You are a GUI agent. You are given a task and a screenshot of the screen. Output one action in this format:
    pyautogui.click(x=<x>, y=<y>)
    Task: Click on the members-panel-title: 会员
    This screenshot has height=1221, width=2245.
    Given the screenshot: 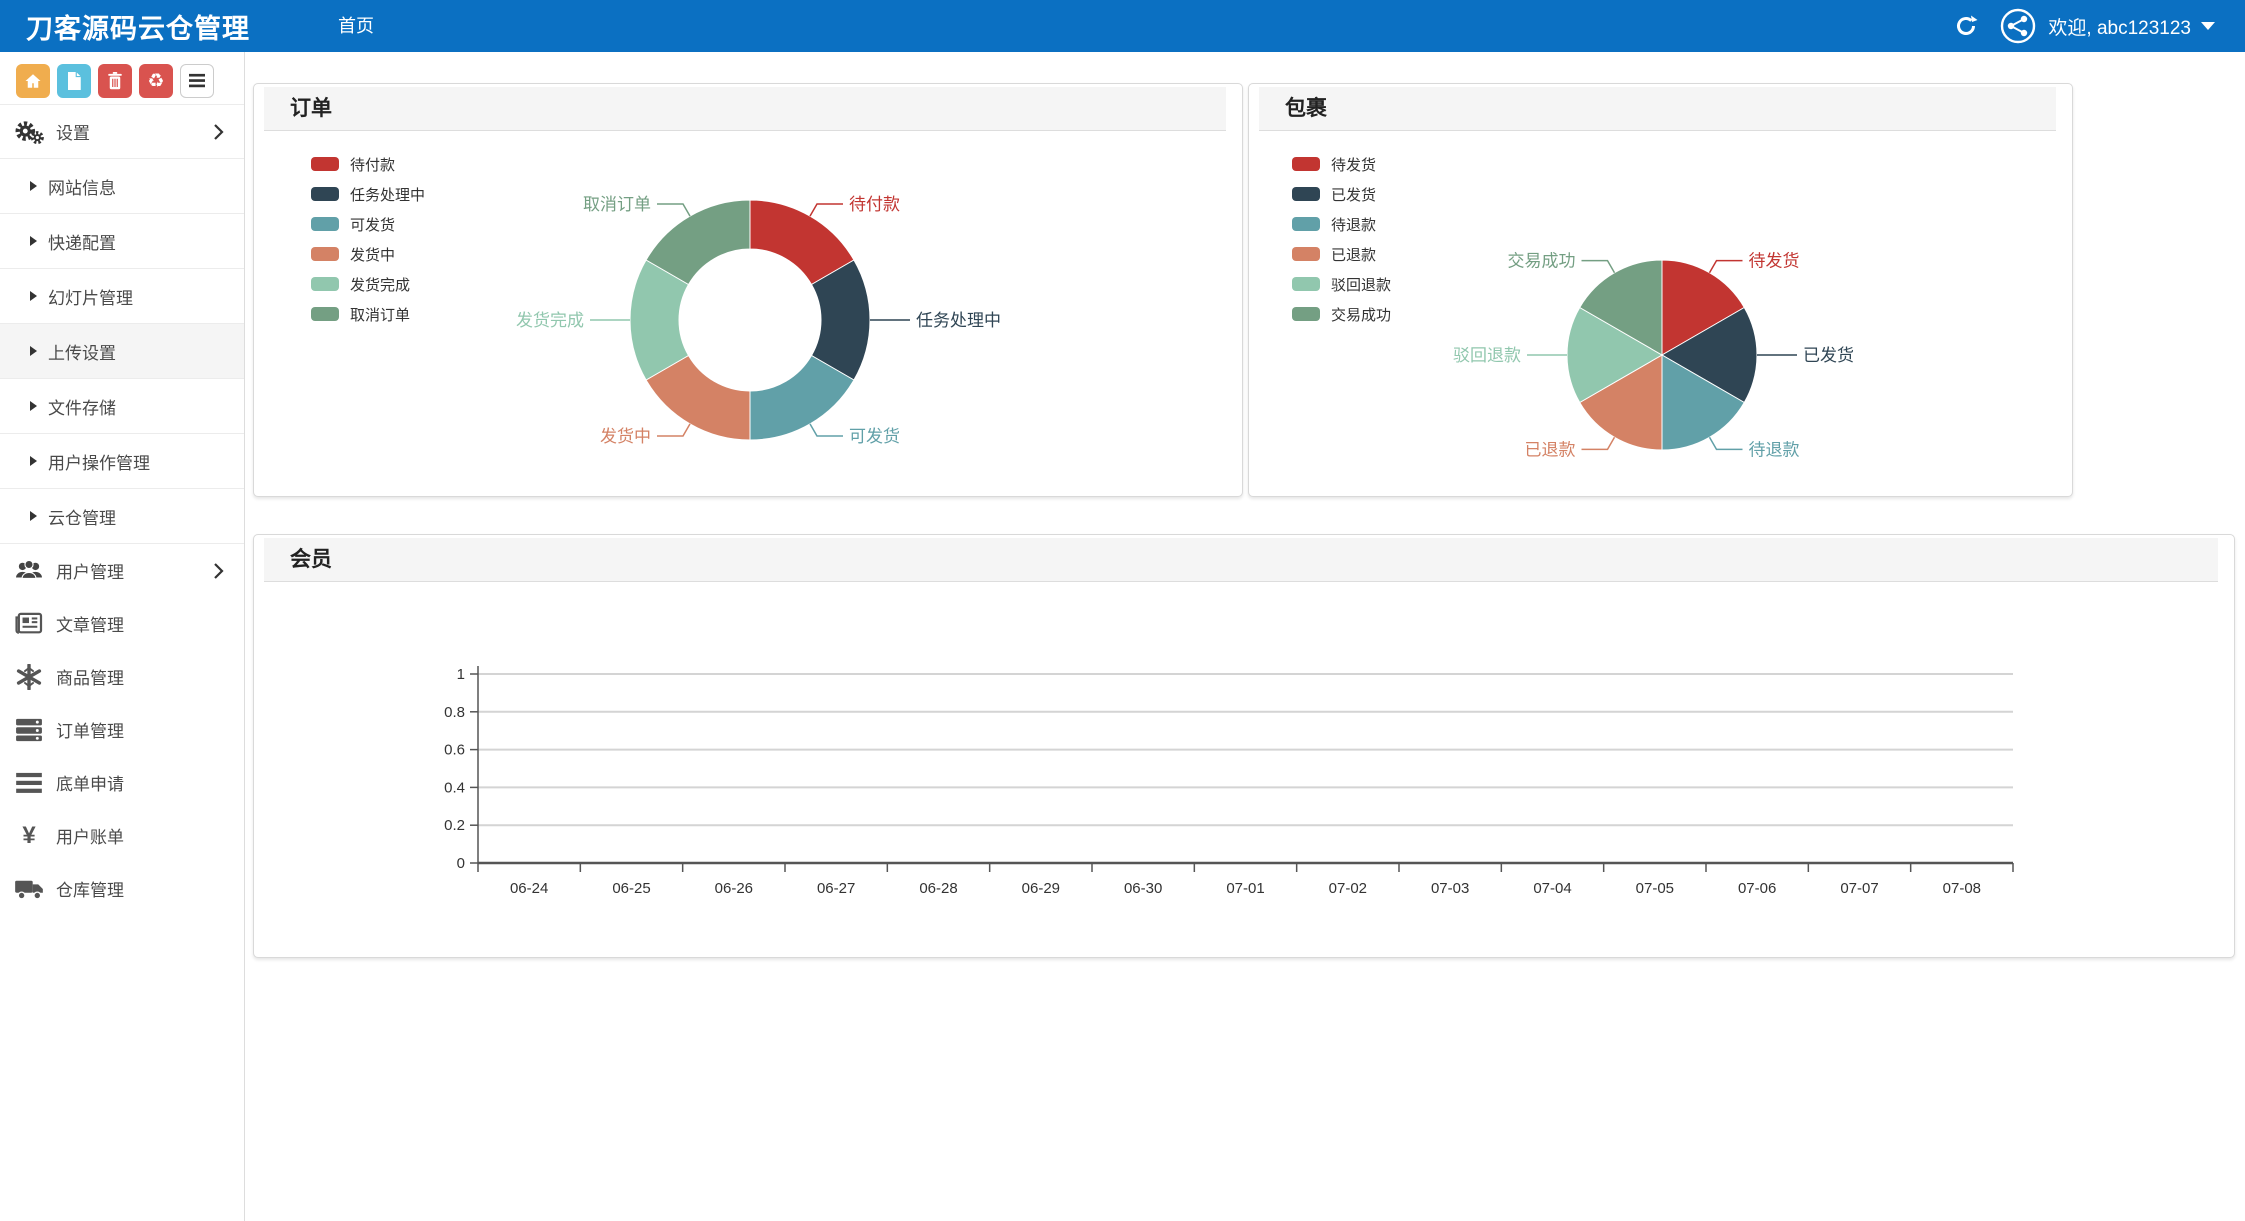 What is the action you would take?
    pyautogui.click(x=1241, y=560)
    